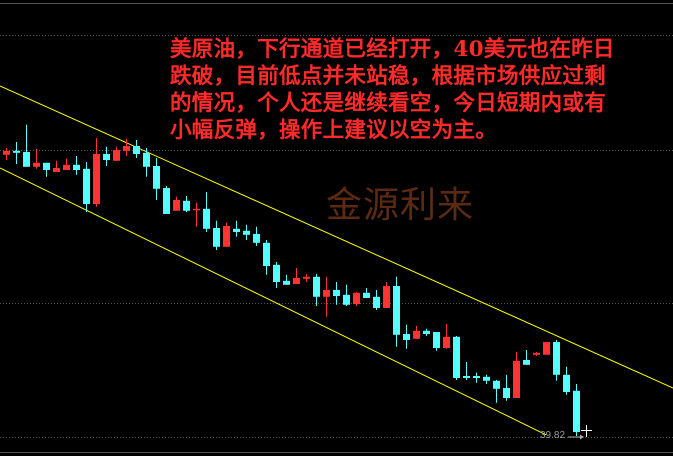  Describe the element at coordinates (334, 130) in the screenshot. I see `annotation-line: 小幅反弹，操作上建议以空为主。` at that location.